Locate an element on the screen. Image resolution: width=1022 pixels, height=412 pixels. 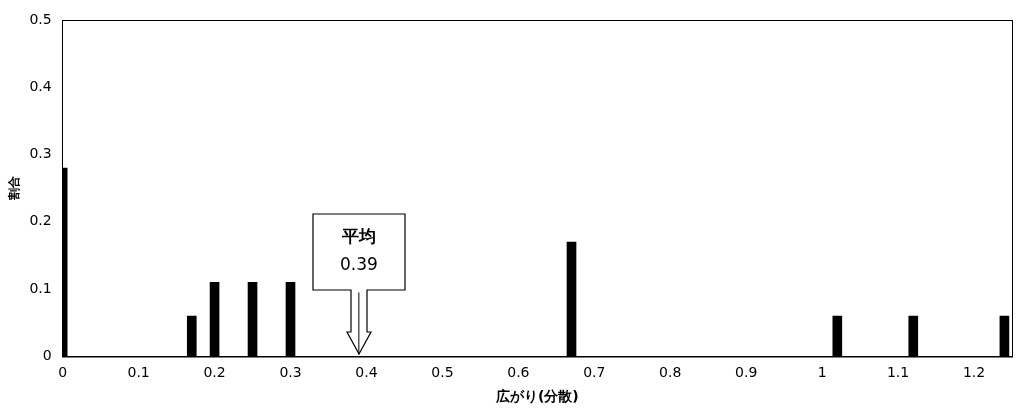
x-tick-label: 0 is located at coordinates (63, 372).